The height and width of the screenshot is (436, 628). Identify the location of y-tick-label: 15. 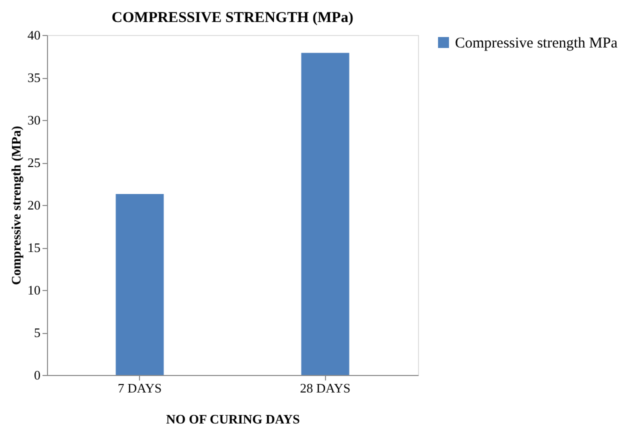
(34, 247).